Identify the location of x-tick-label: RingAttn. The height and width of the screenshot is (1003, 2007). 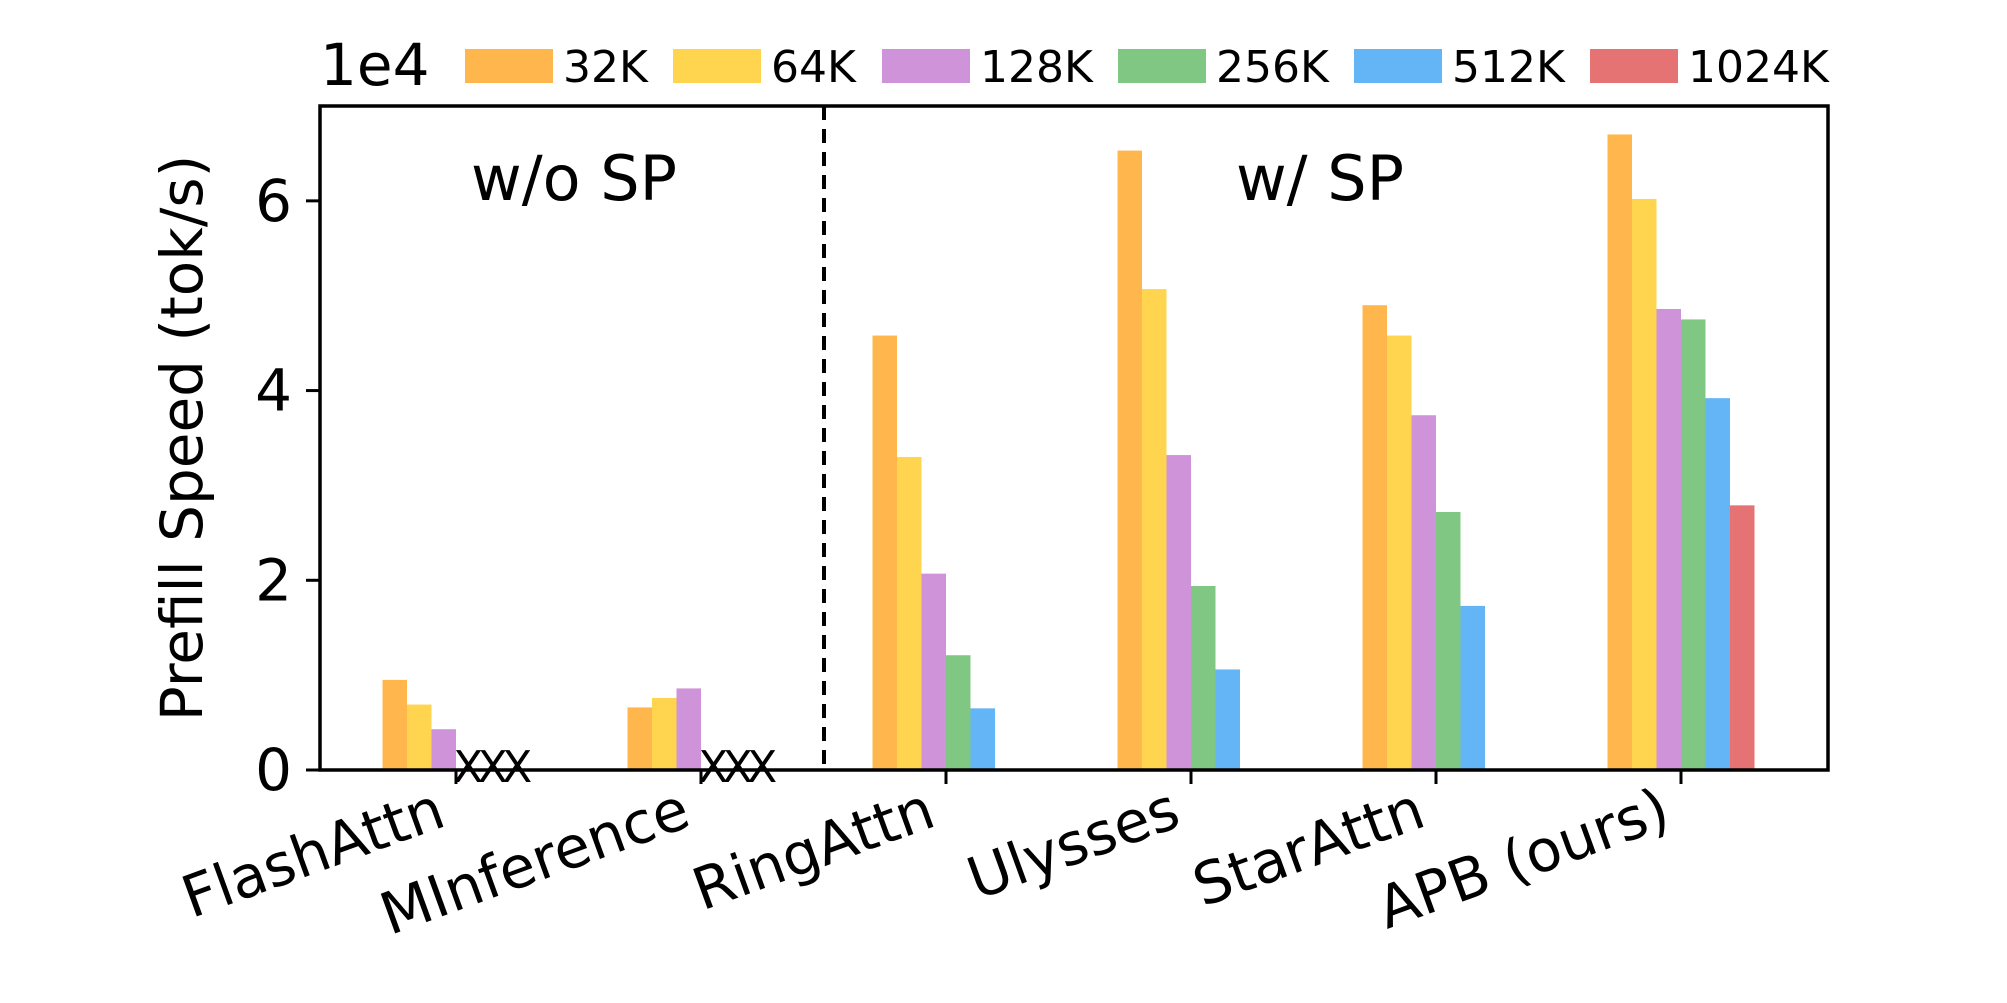
(813, 849).